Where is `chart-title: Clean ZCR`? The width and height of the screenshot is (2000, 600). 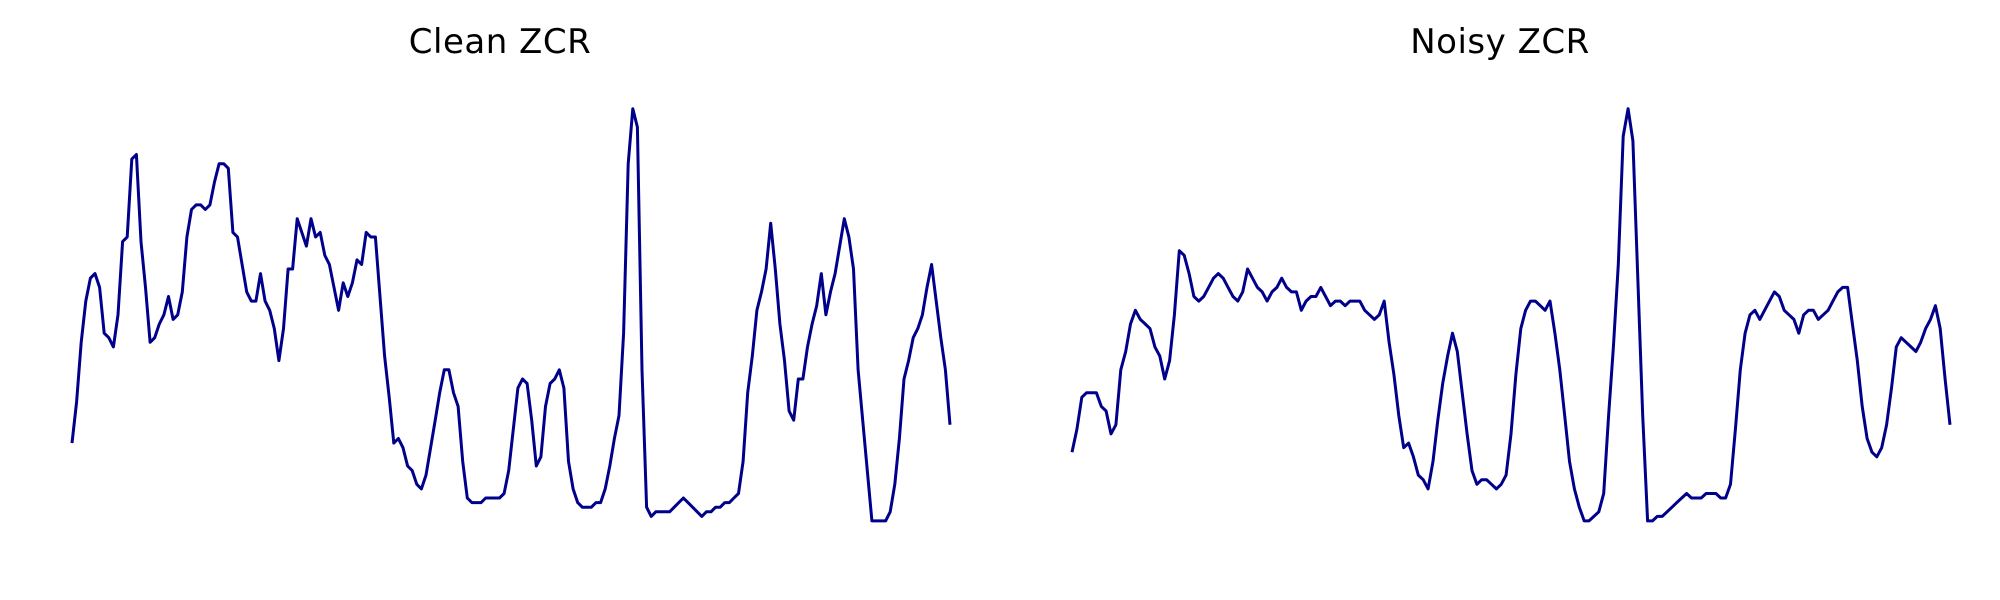 chart-title: Clean ZCR is located at coordinates (500, 42).